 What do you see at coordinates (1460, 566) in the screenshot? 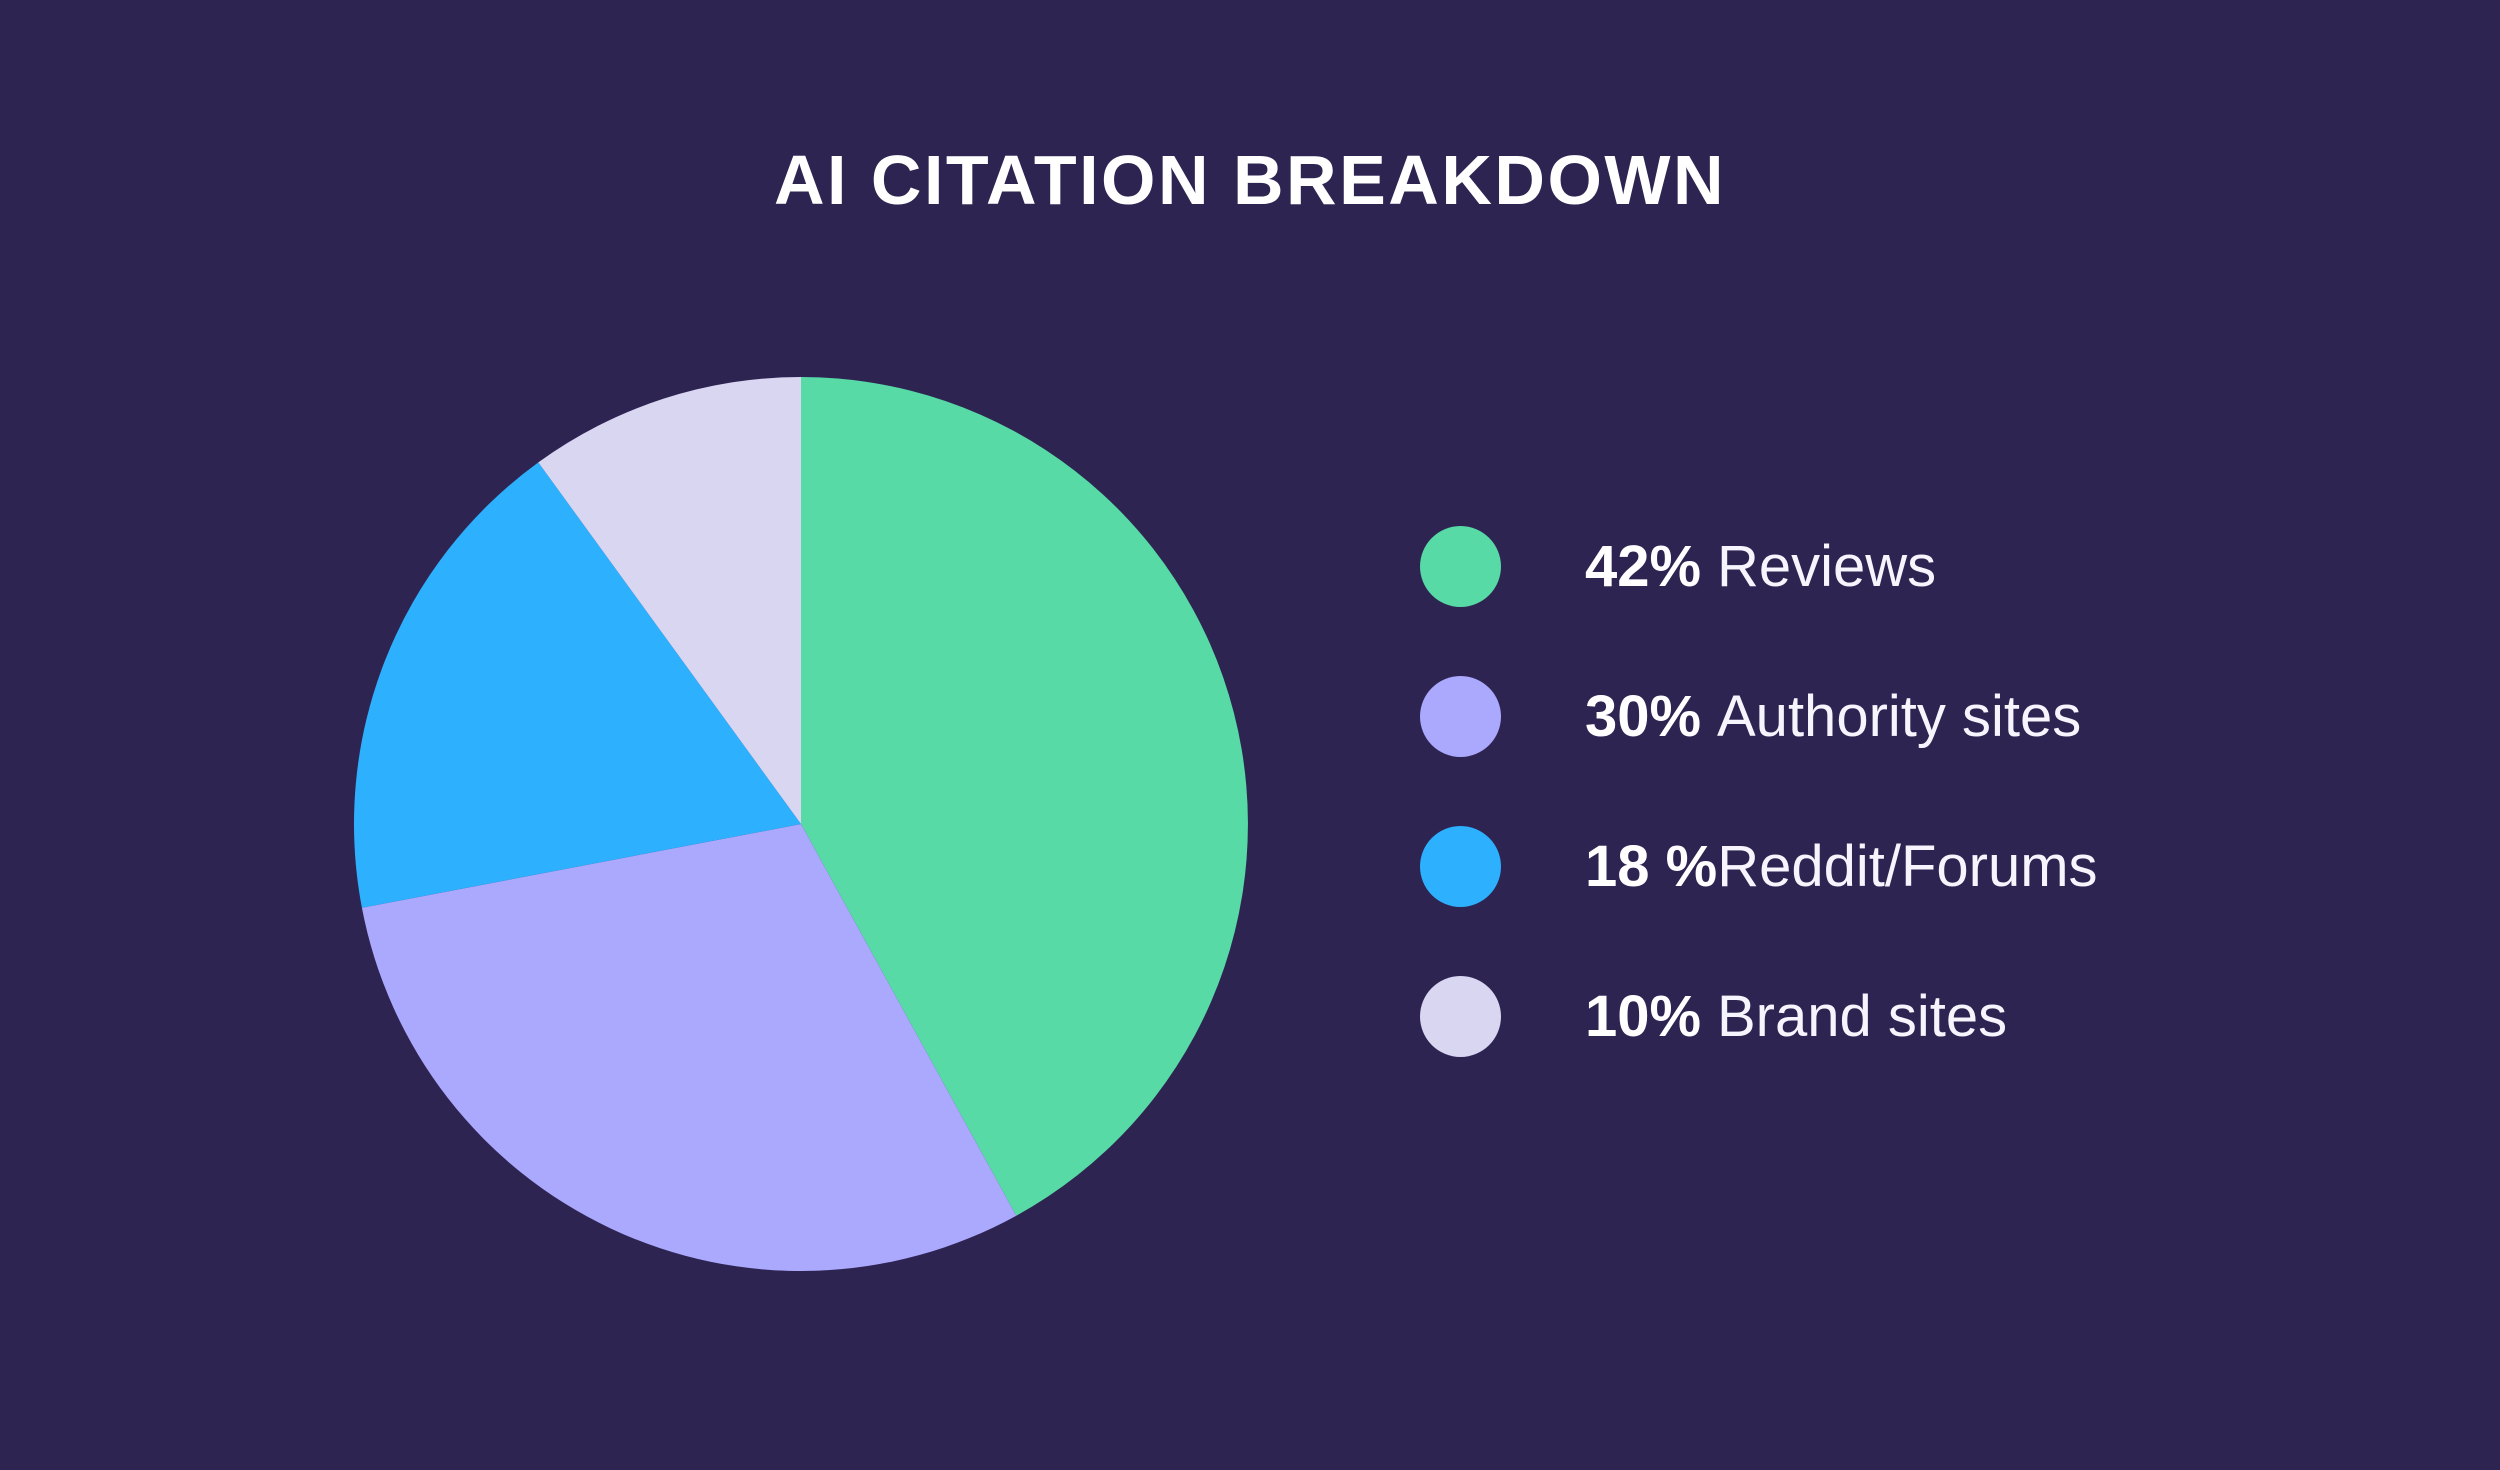
I see `legend-swatch-reviews` at bounding box center [1460, 566].